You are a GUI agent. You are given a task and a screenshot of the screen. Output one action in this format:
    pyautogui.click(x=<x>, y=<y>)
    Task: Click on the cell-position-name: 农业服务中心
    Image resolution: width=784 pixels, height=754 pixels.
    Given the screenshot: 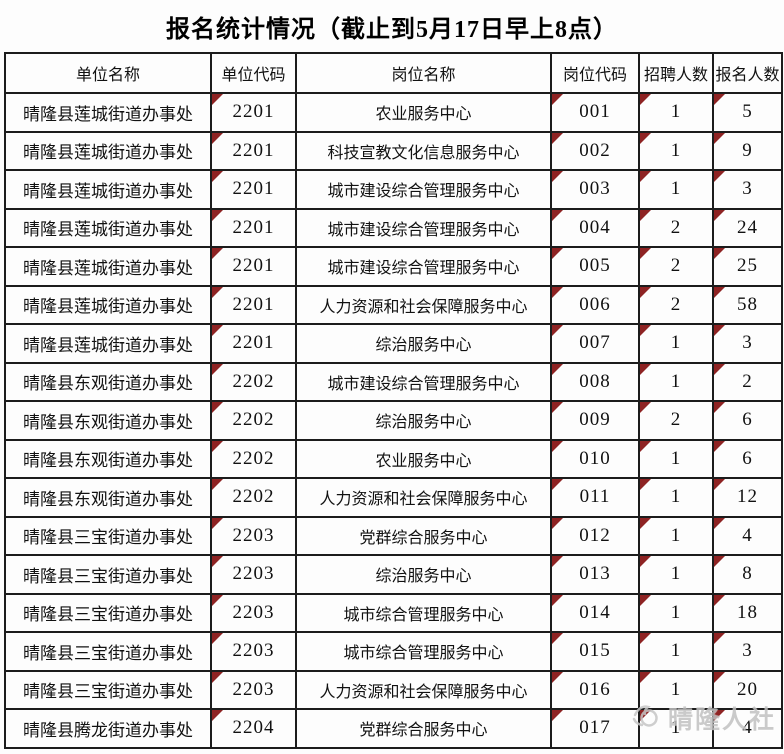 What is the action you would take?
    pyautogui.click(x=423, y=458)
    